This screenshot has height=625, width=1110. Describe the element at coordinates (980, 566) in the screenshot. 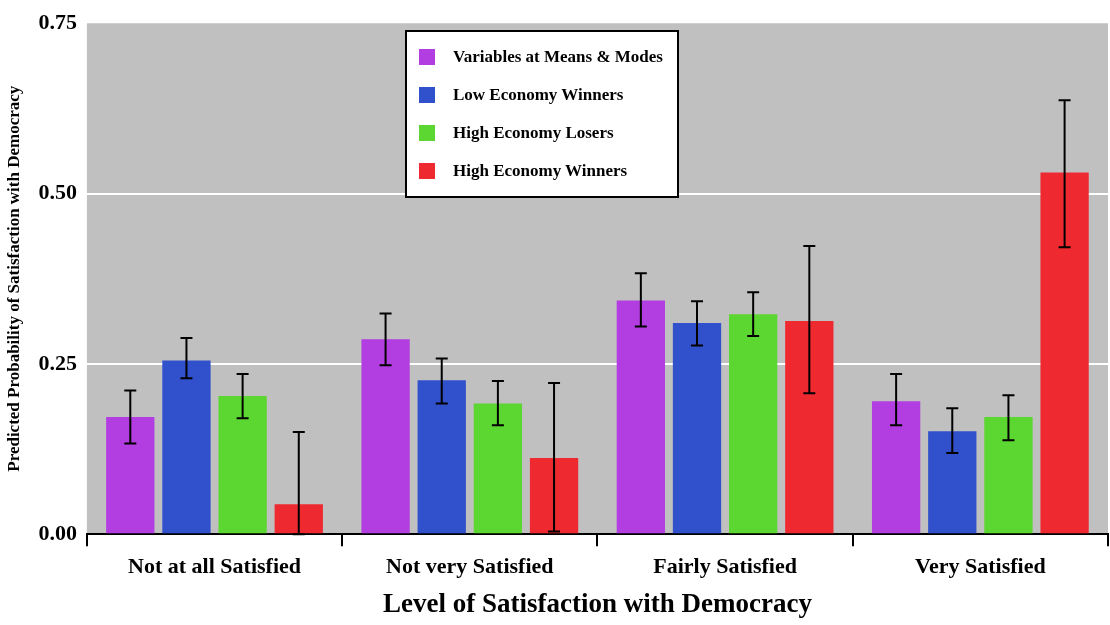

I see `x-tick-label: Very Satisfied` at that location.